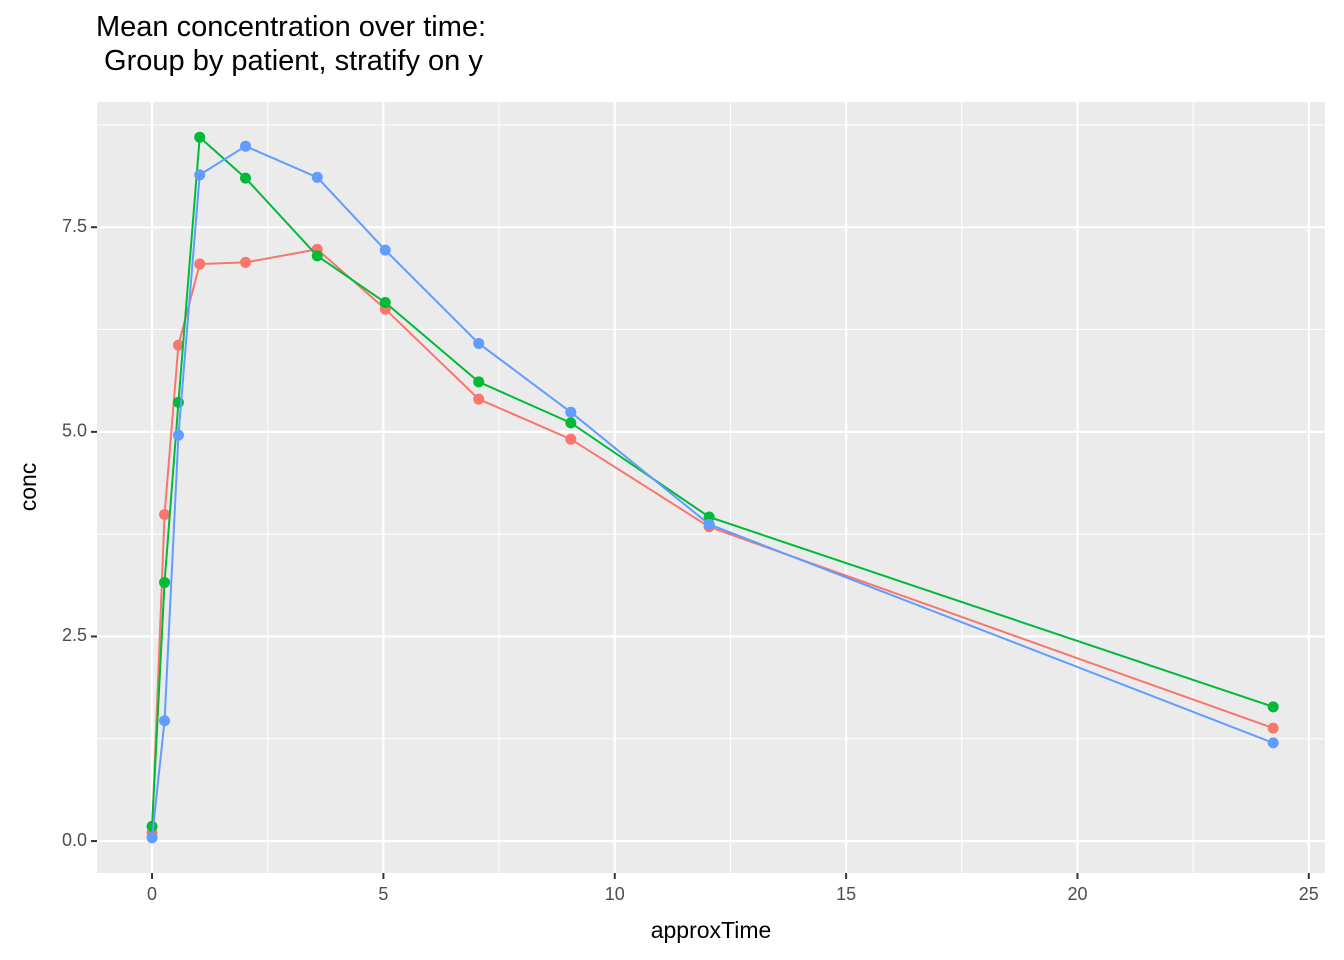 The width and height of the screenshot is (1344, 960). Describe the element at coordinates (152, 894) in the screenshot. I see `x-tick-label: 0` at that location.